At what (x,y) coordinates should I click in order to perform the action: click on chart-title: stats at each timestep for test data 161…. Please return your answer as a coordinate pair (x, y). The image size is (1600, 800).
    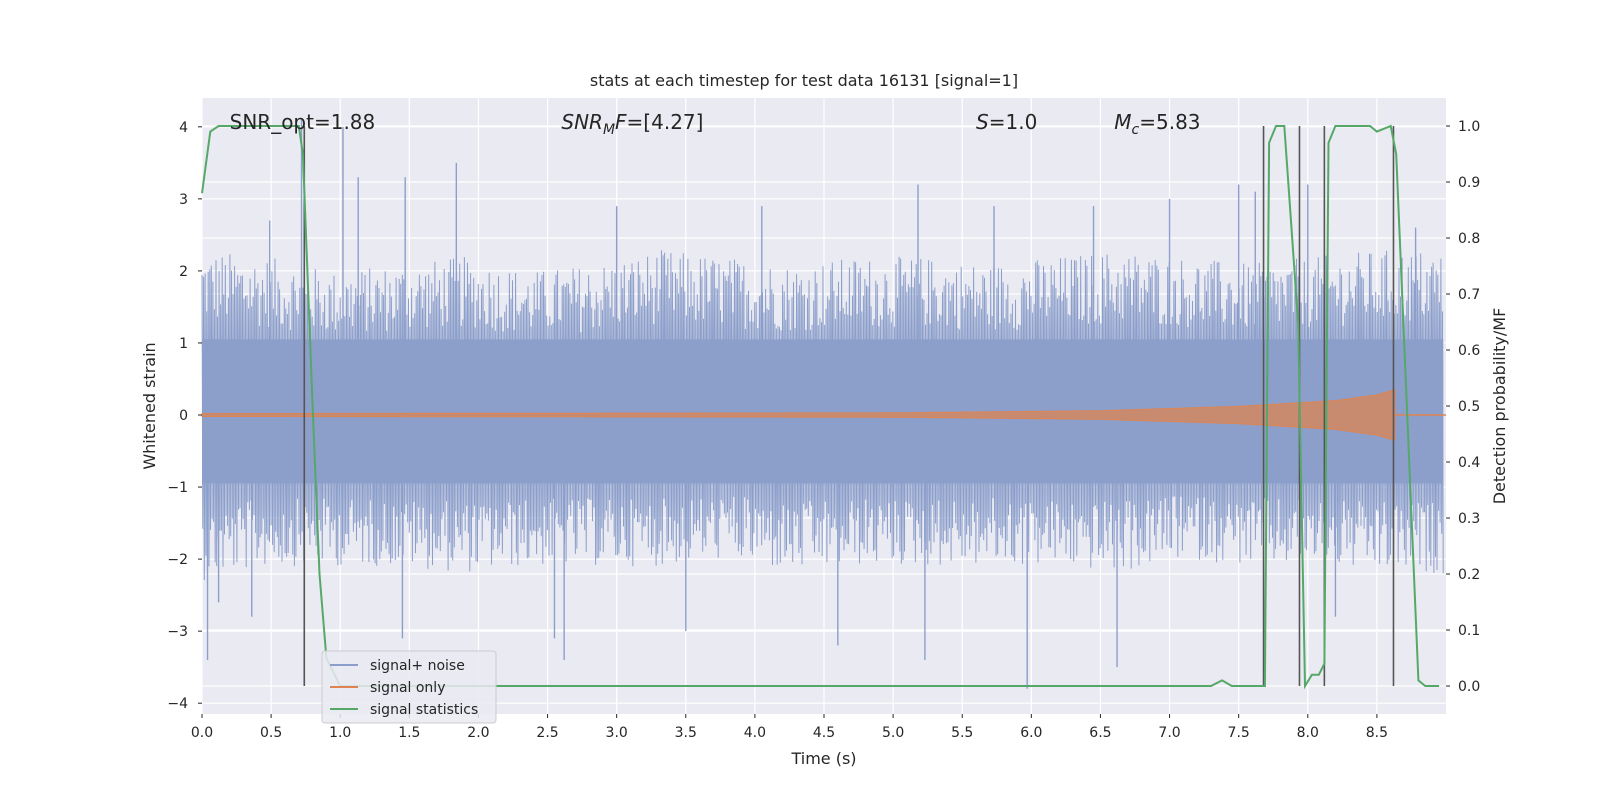
    Looking at the image, I should click on (804, 80).